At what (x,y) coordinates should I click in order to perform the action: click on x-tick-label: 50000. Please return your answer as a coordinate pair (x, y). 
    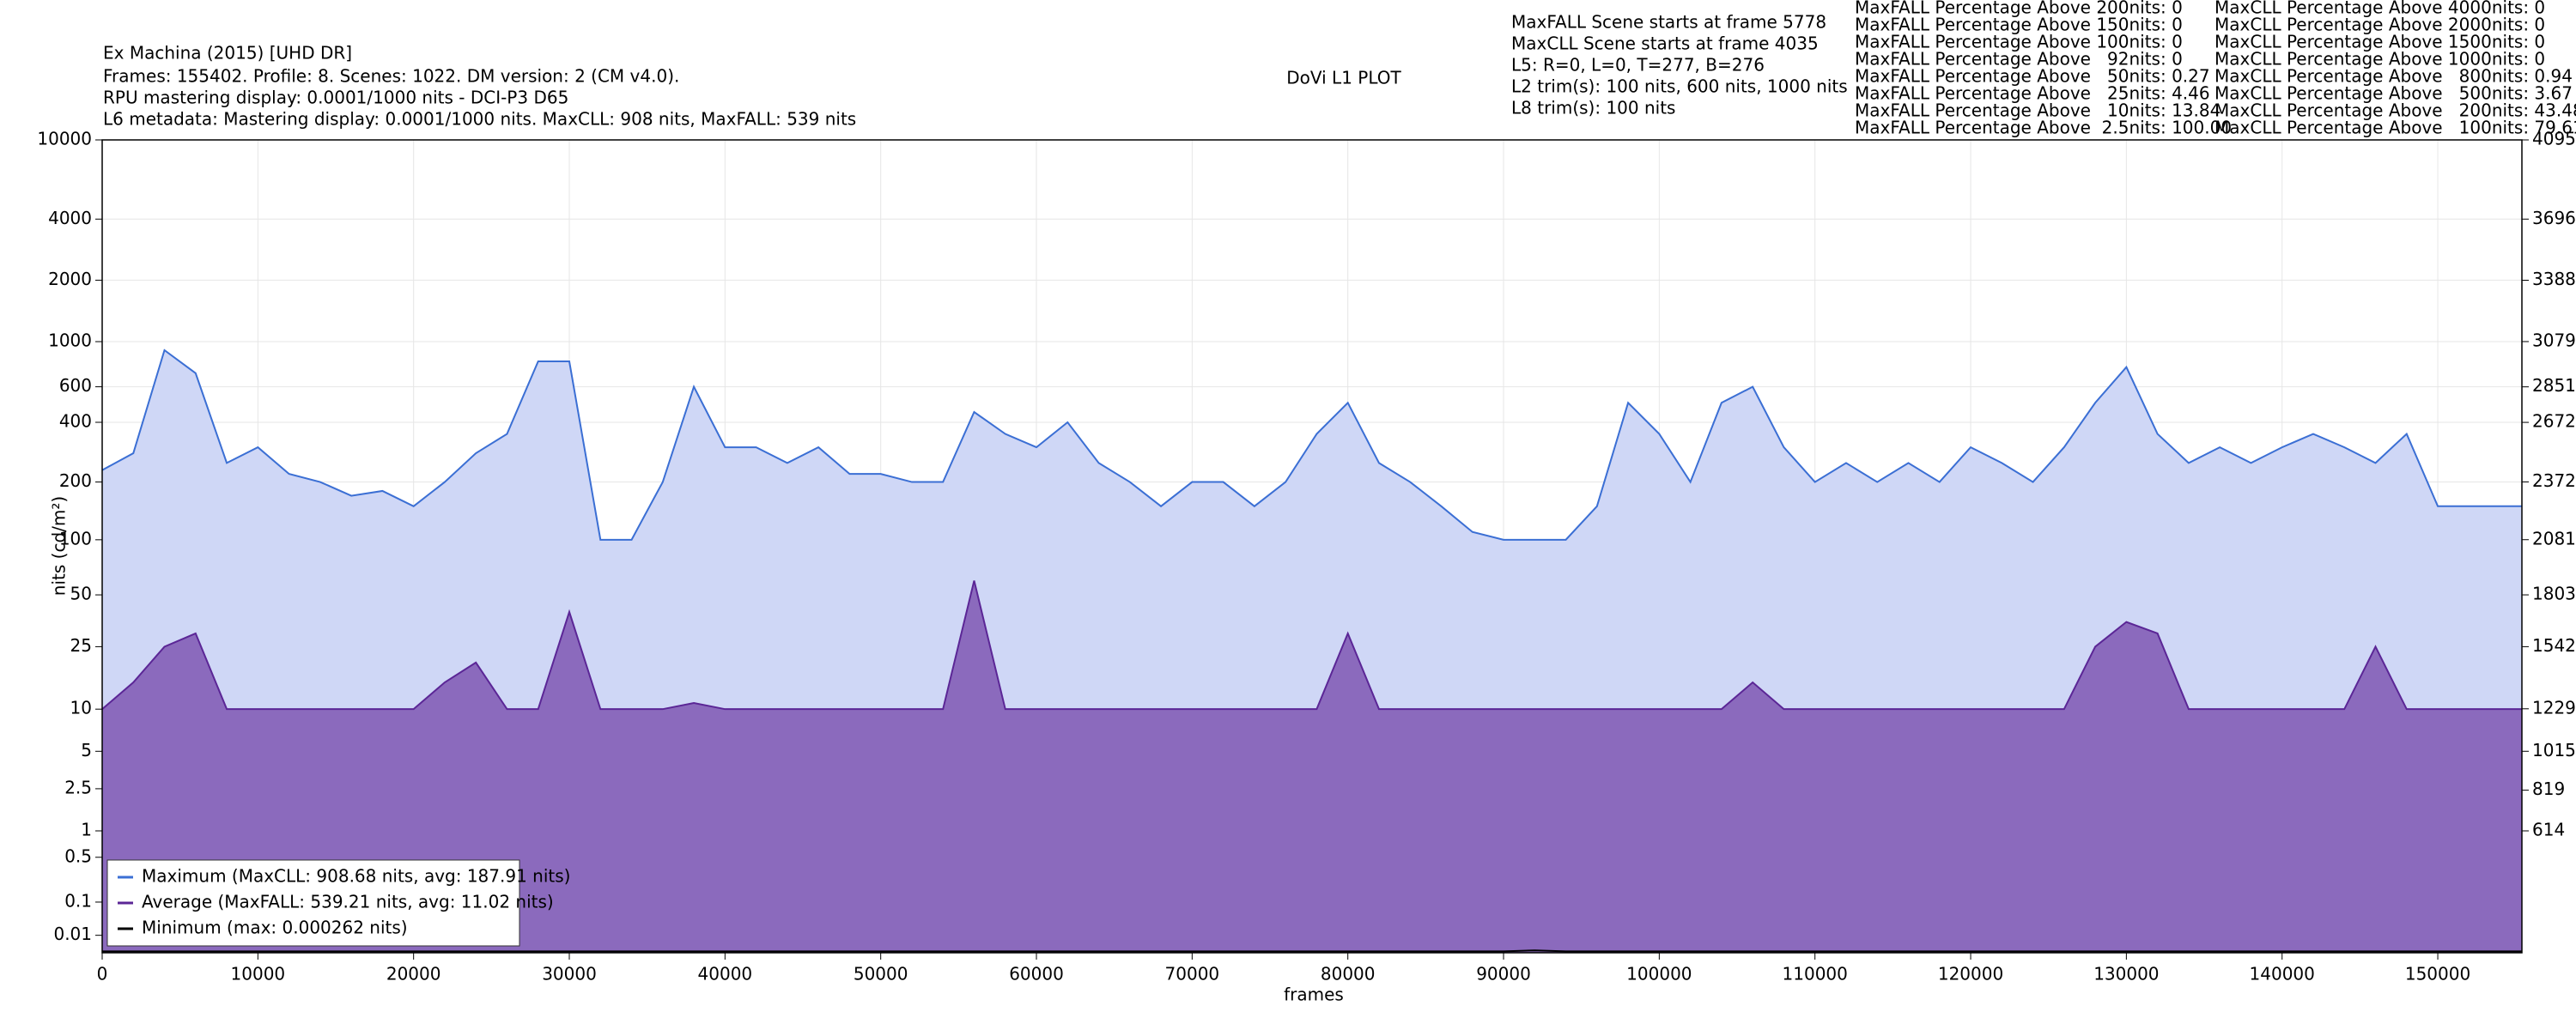
    Looking at the image, I should click on (881, 974).